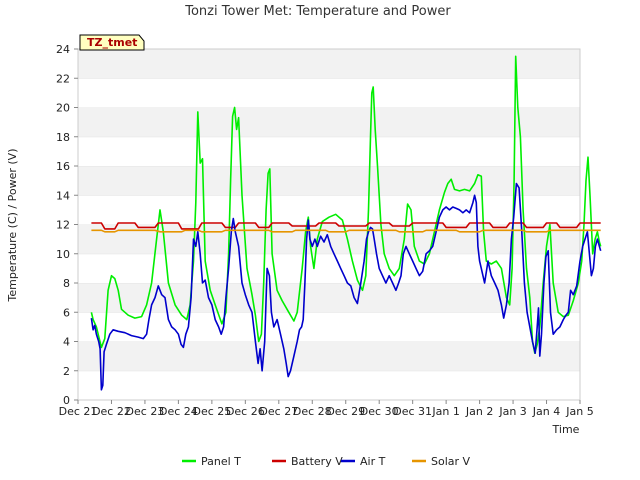 The width and height of the screenshot is (640, 480). Describe the element at coordinates (445, 411) in the screenshot. I see `x-tick-label: Jan 1` at that location.